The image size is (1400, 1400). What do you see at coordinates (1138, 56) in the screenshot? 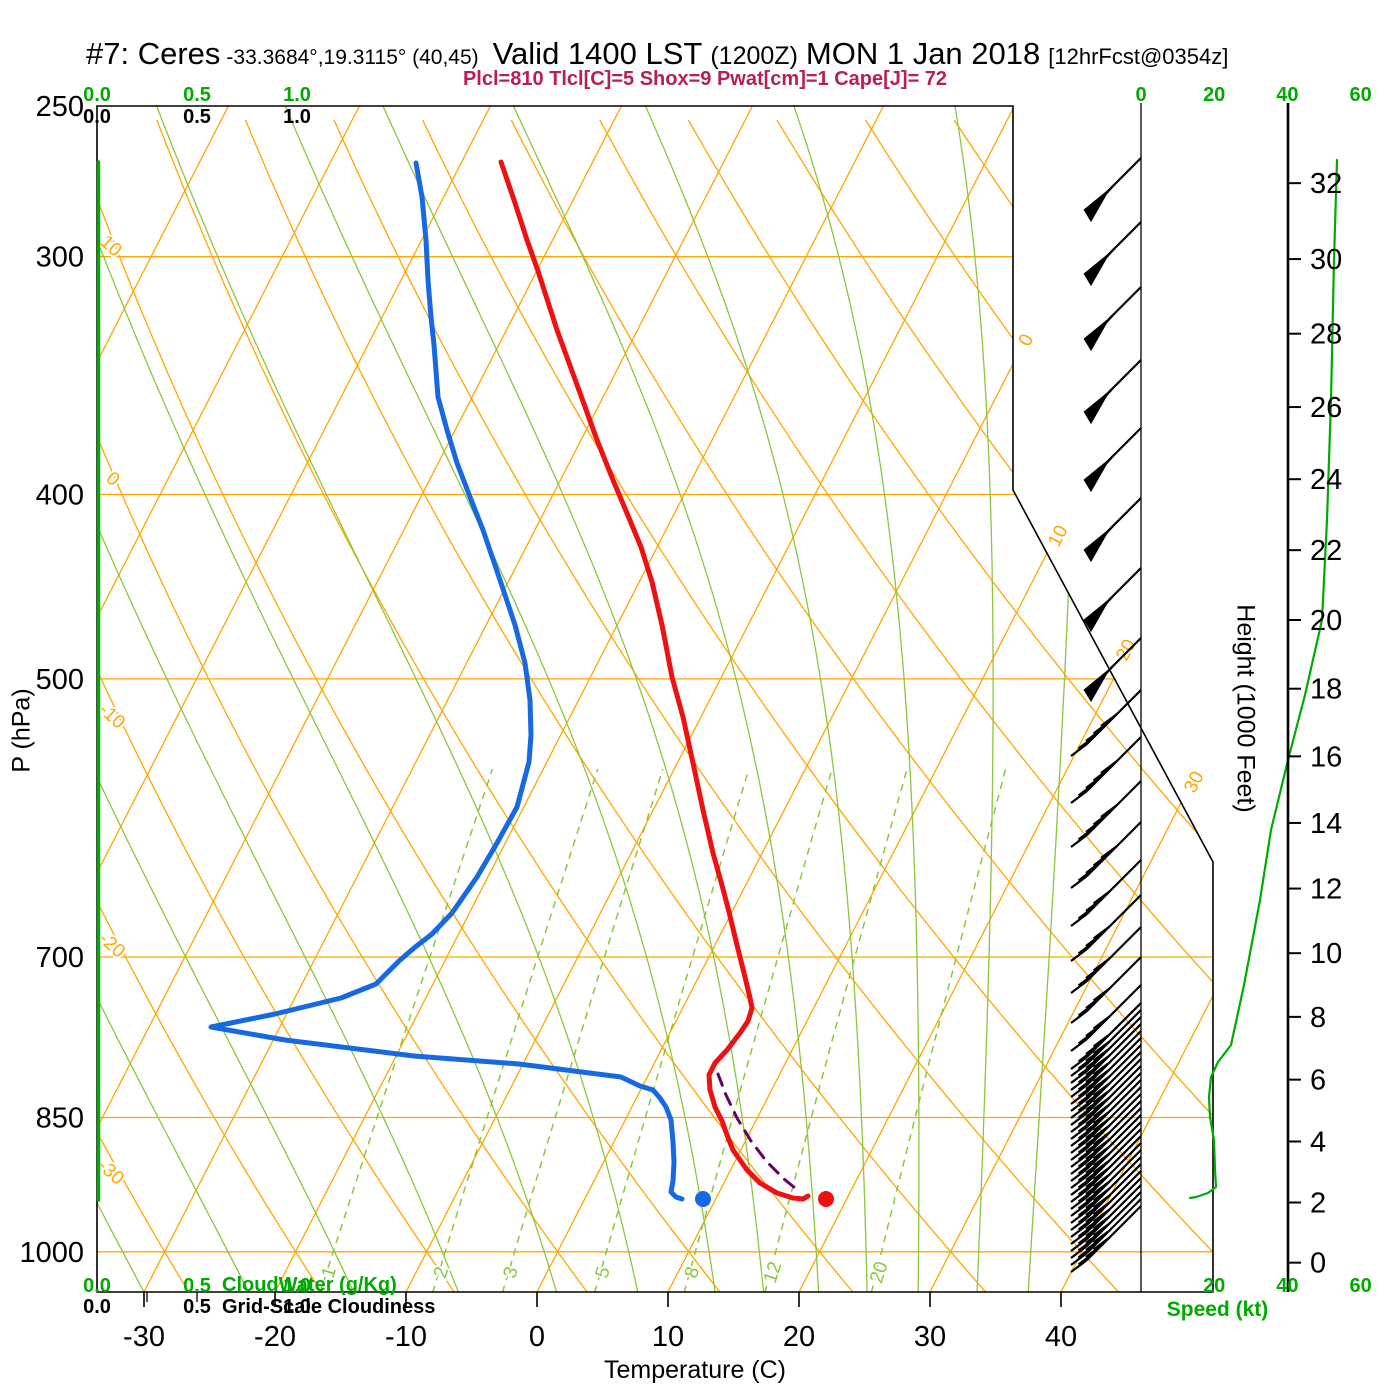
I see `forecast-tag: [12hrFcst@0354z]` at bounding box center [1138, 56].